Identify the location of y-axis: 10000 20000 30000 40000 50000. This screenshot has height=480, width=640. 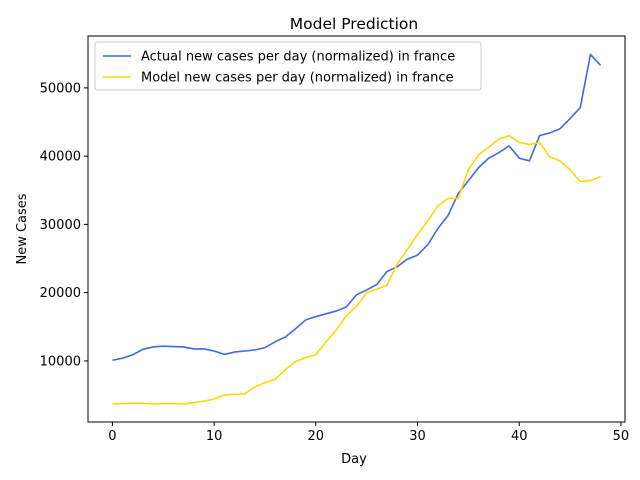
(64, 225).